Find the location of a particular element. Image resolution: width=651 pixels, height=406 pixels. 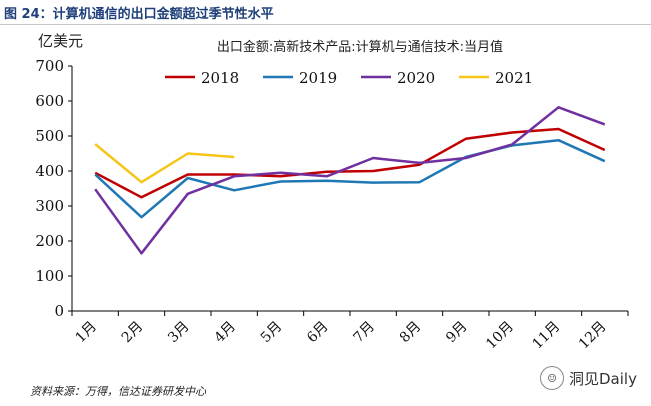

title-divider is located at coordinates (325, 24).